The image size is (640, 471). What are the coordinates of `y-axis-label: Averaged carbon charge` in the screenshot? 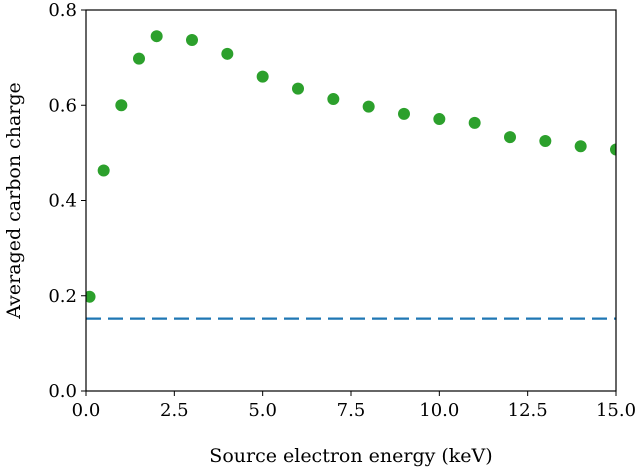 It's located at (14, 201).